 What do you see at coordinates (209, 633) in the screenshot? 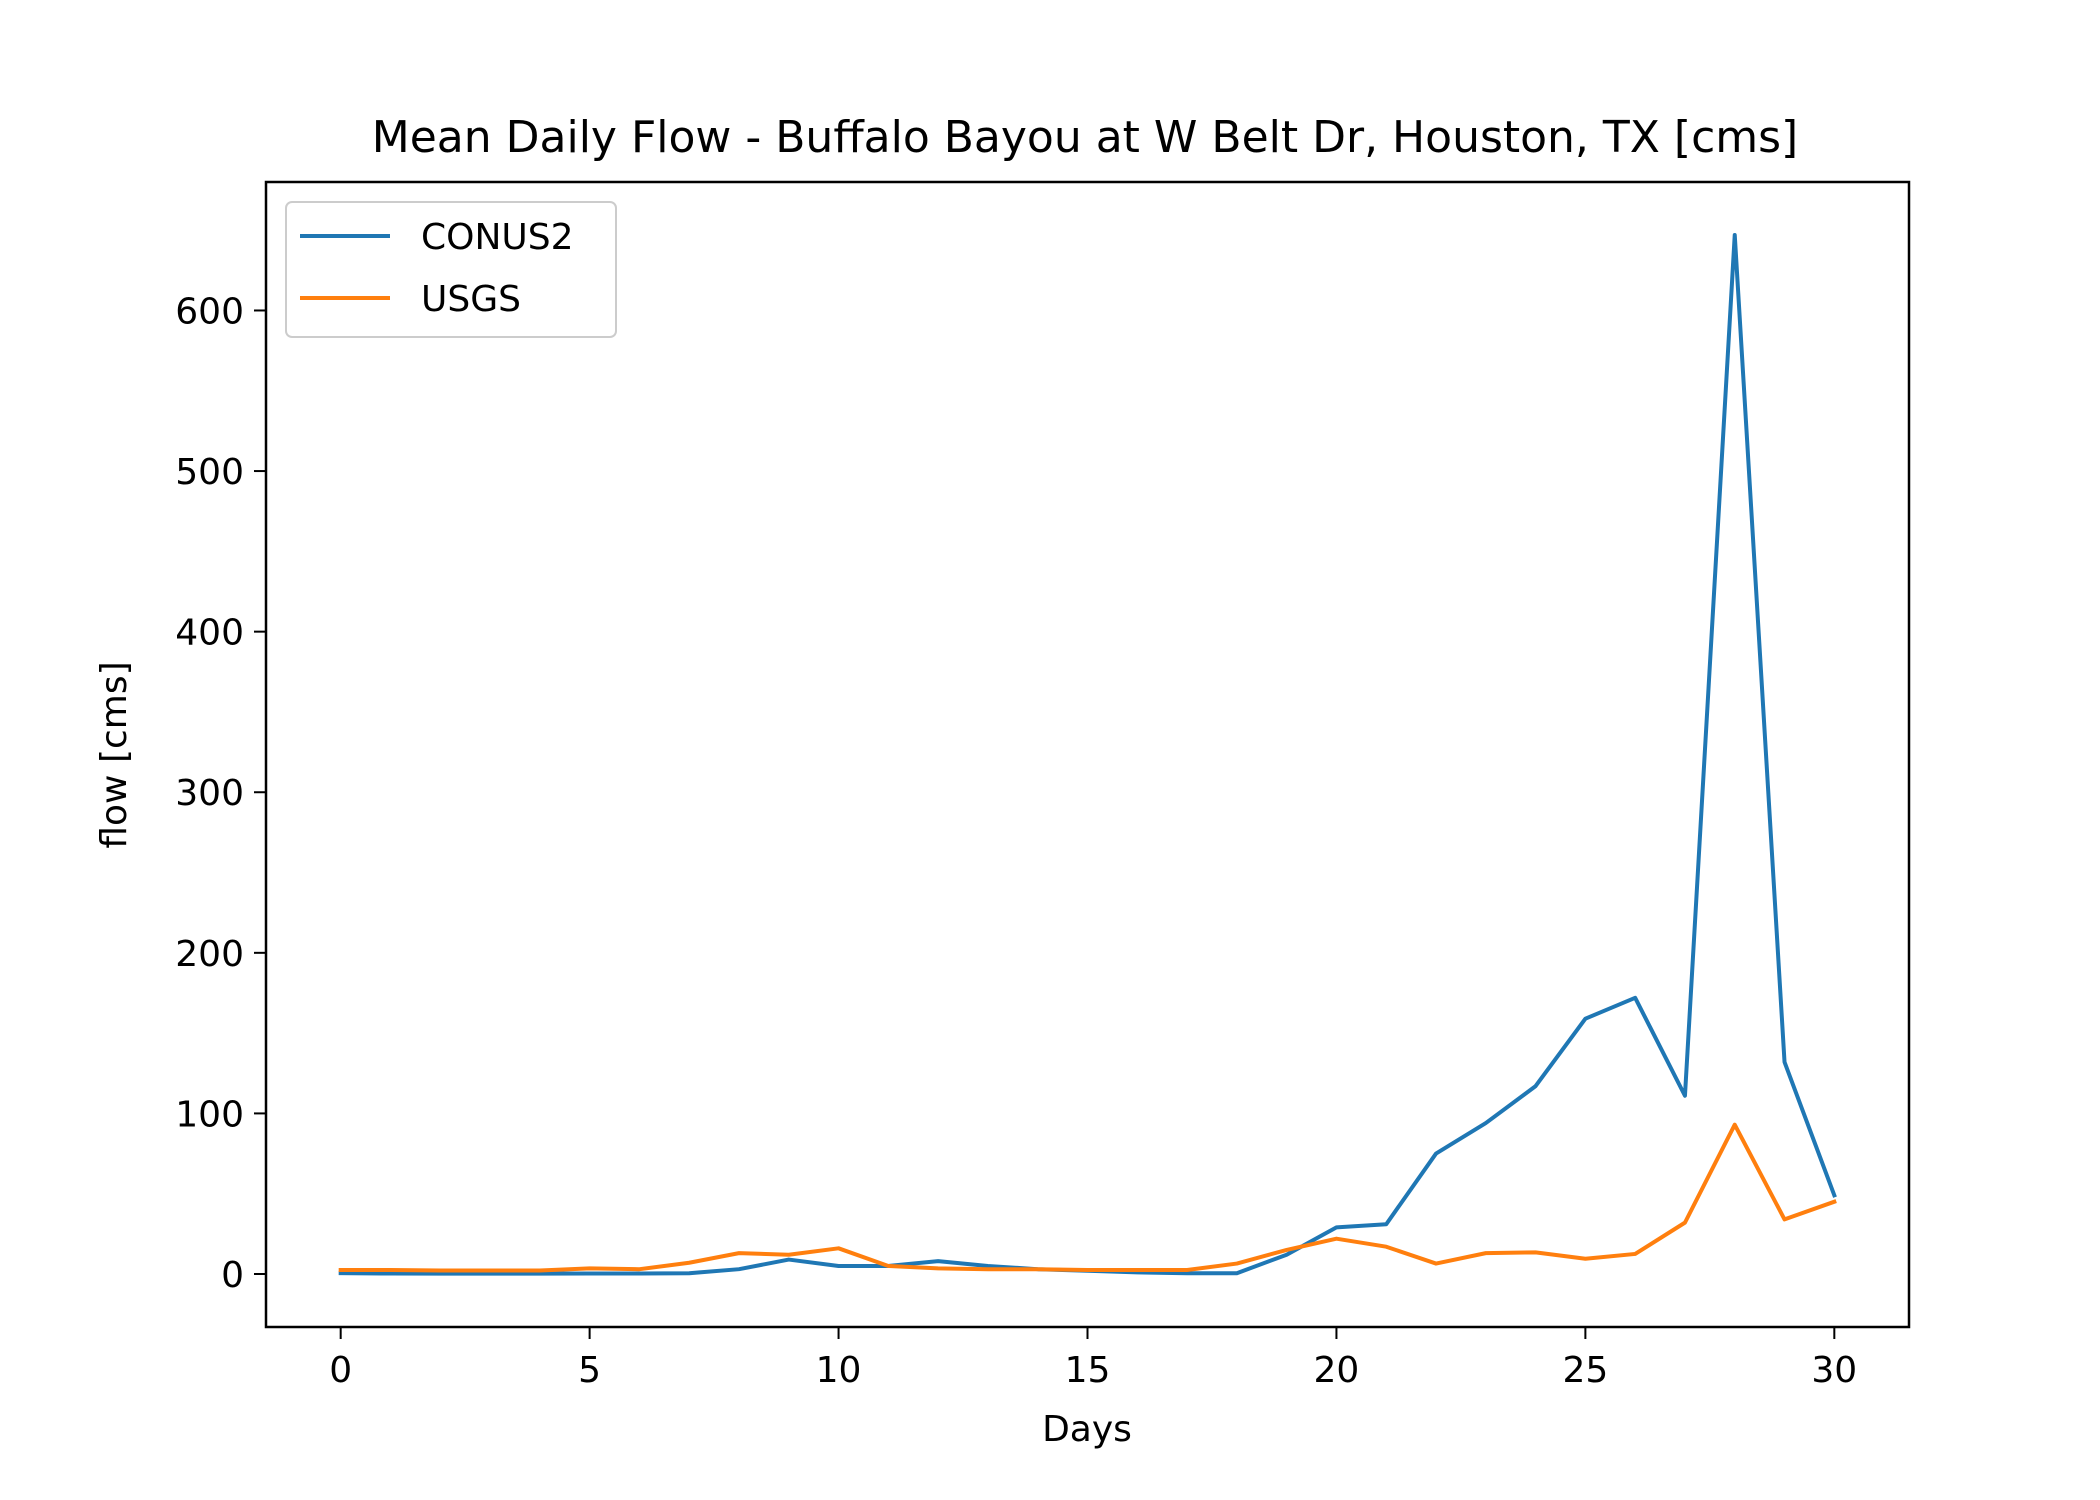
I see `y-tick-label: 400` at bounding box center [209, 633].